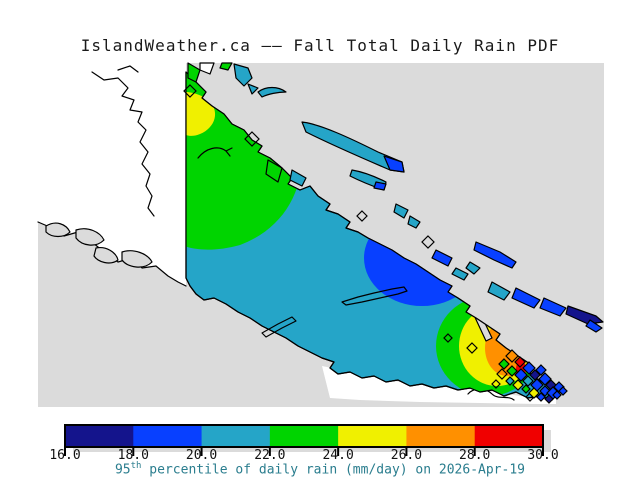 The image size is (640, 480). Describe the element at coordinates (380, 186) in the screenshot. I see `lasqueti-tip` at that location.